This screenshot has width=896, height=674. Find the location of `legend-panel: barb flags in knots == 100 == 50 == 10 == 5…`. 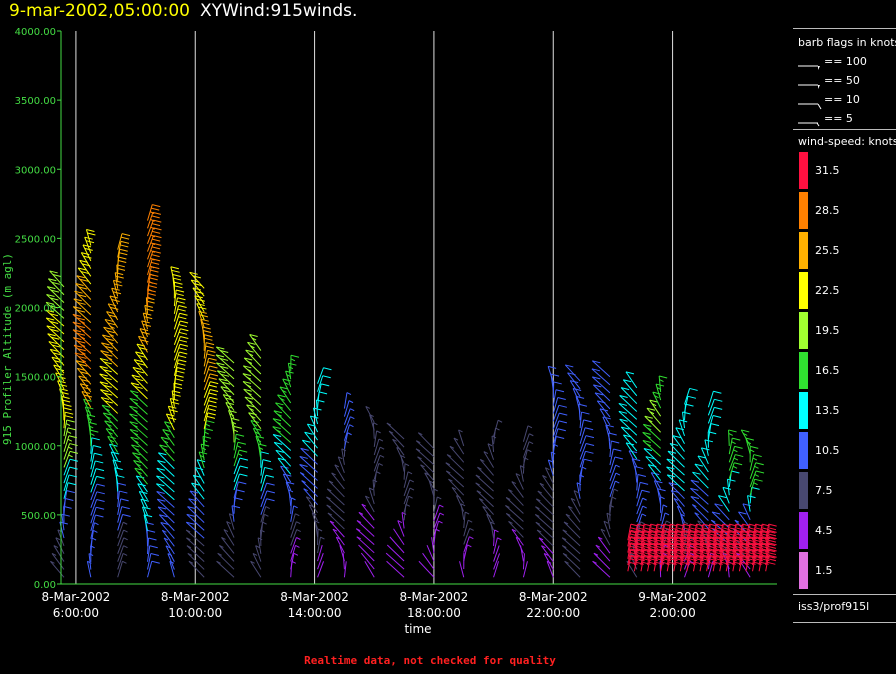

legend-panel: barb flags in knots == 100 == 50 == 10 == 5… is located at coordinates (844, 325).